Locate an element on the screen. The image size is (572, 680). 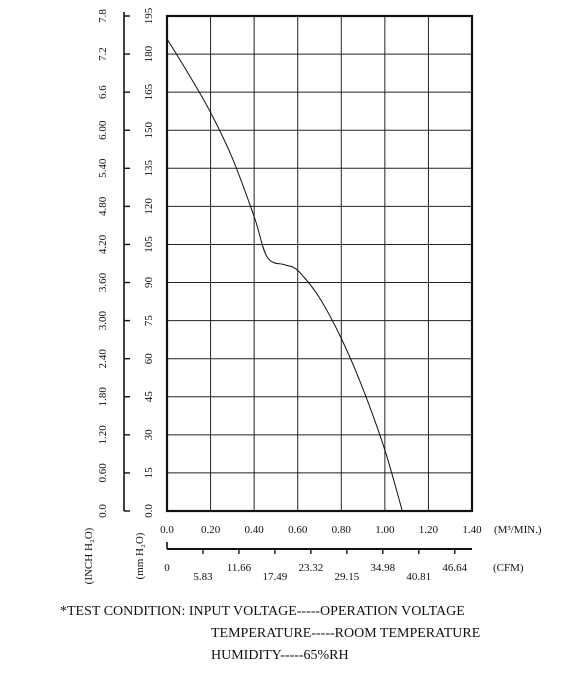
test-condition-line-2: TEMPERATURE-----ROOM TEMPERATURE is located at coordinates (346, 633).